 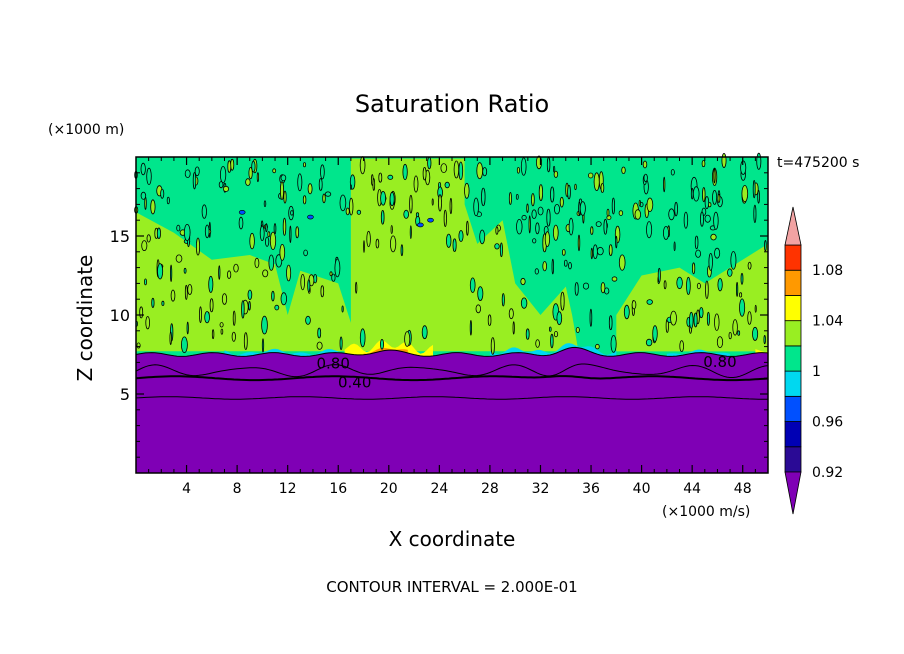 I want to click on subsaturated-region, so click(x=452, y=410).